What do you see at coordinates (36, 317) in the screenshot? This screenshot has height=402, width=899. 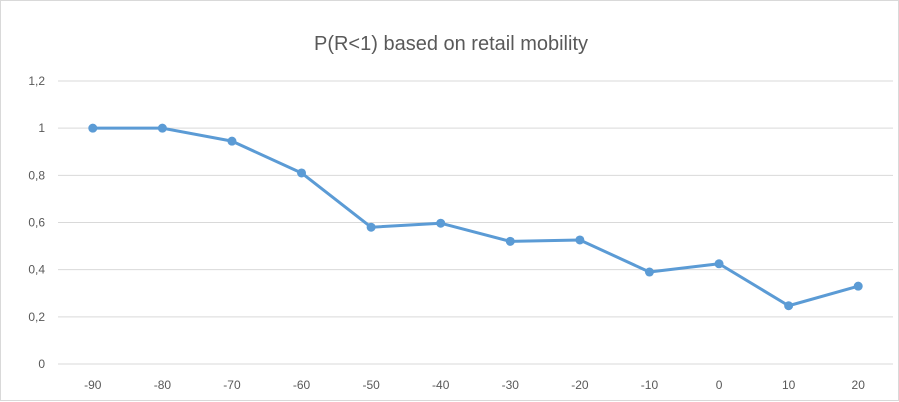 I see `y-tick-label: 0,2` at bounding box center [36, 317].